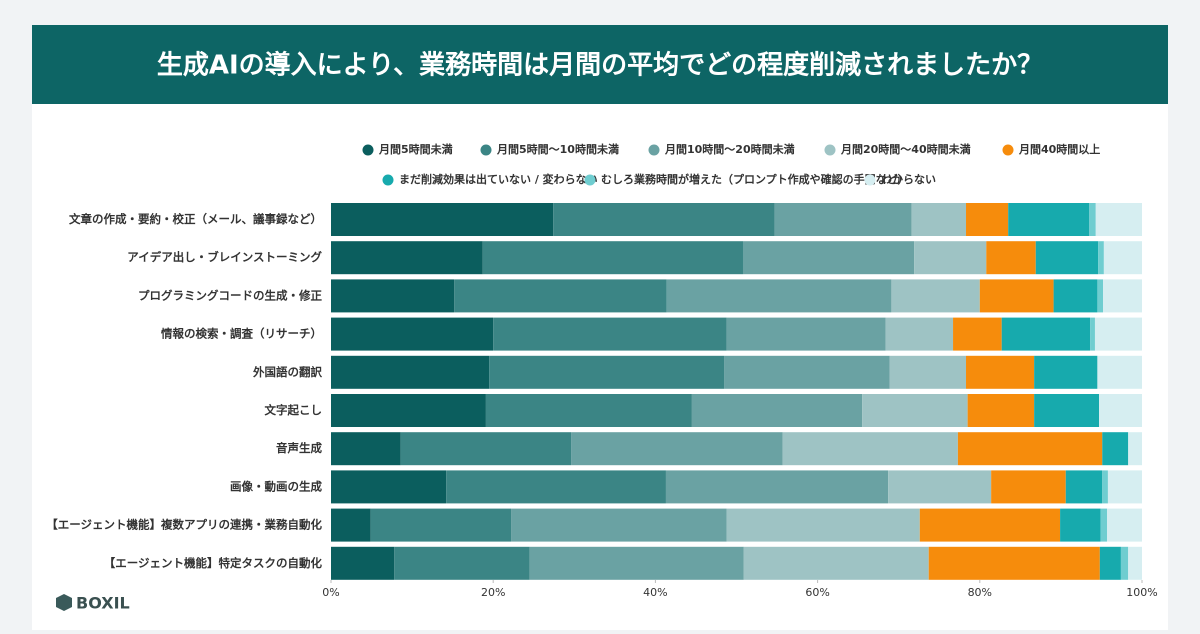  Describe the element at coordinates (729, 149) in the screenshot. I see `legend-label: 月間10時間〜20時間未満` at that location.